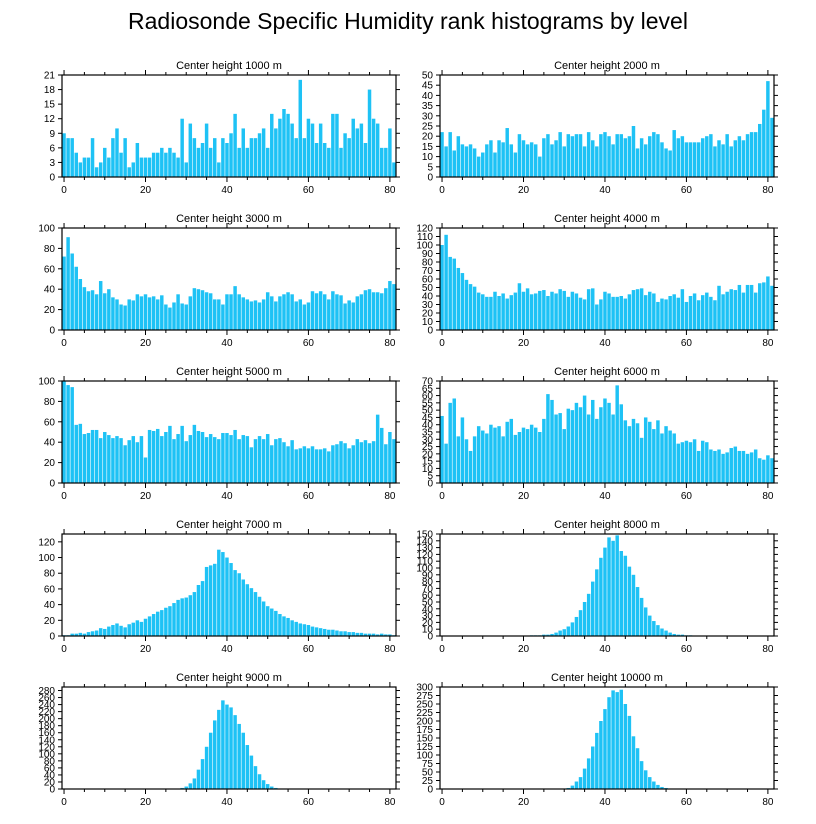  What do you see at coordinates (430, 178) in the screenshot?
I see `y-tick-label: 0` at bounding box center [430, 178].